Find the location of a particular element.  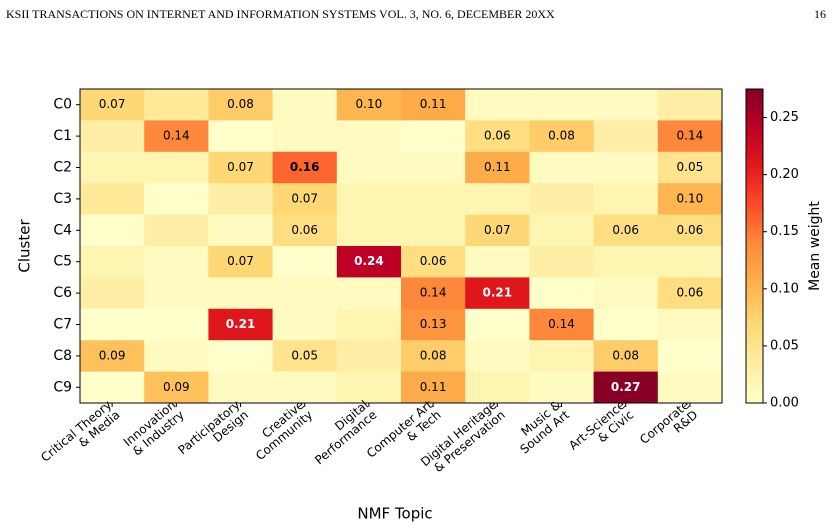

colorbar-tick-label: 0.20 is located at coordinates (784, 174).